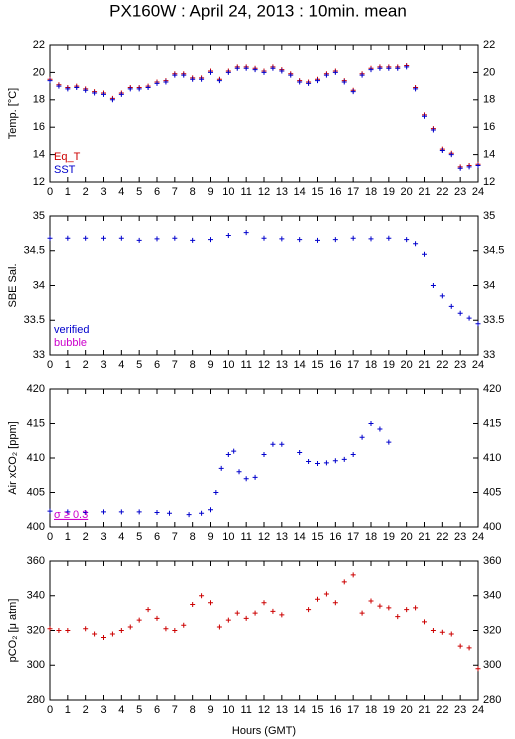 This screenshot has height=739, width=515. I want to click on y-tick-label-right: 20, so click(489, 72).